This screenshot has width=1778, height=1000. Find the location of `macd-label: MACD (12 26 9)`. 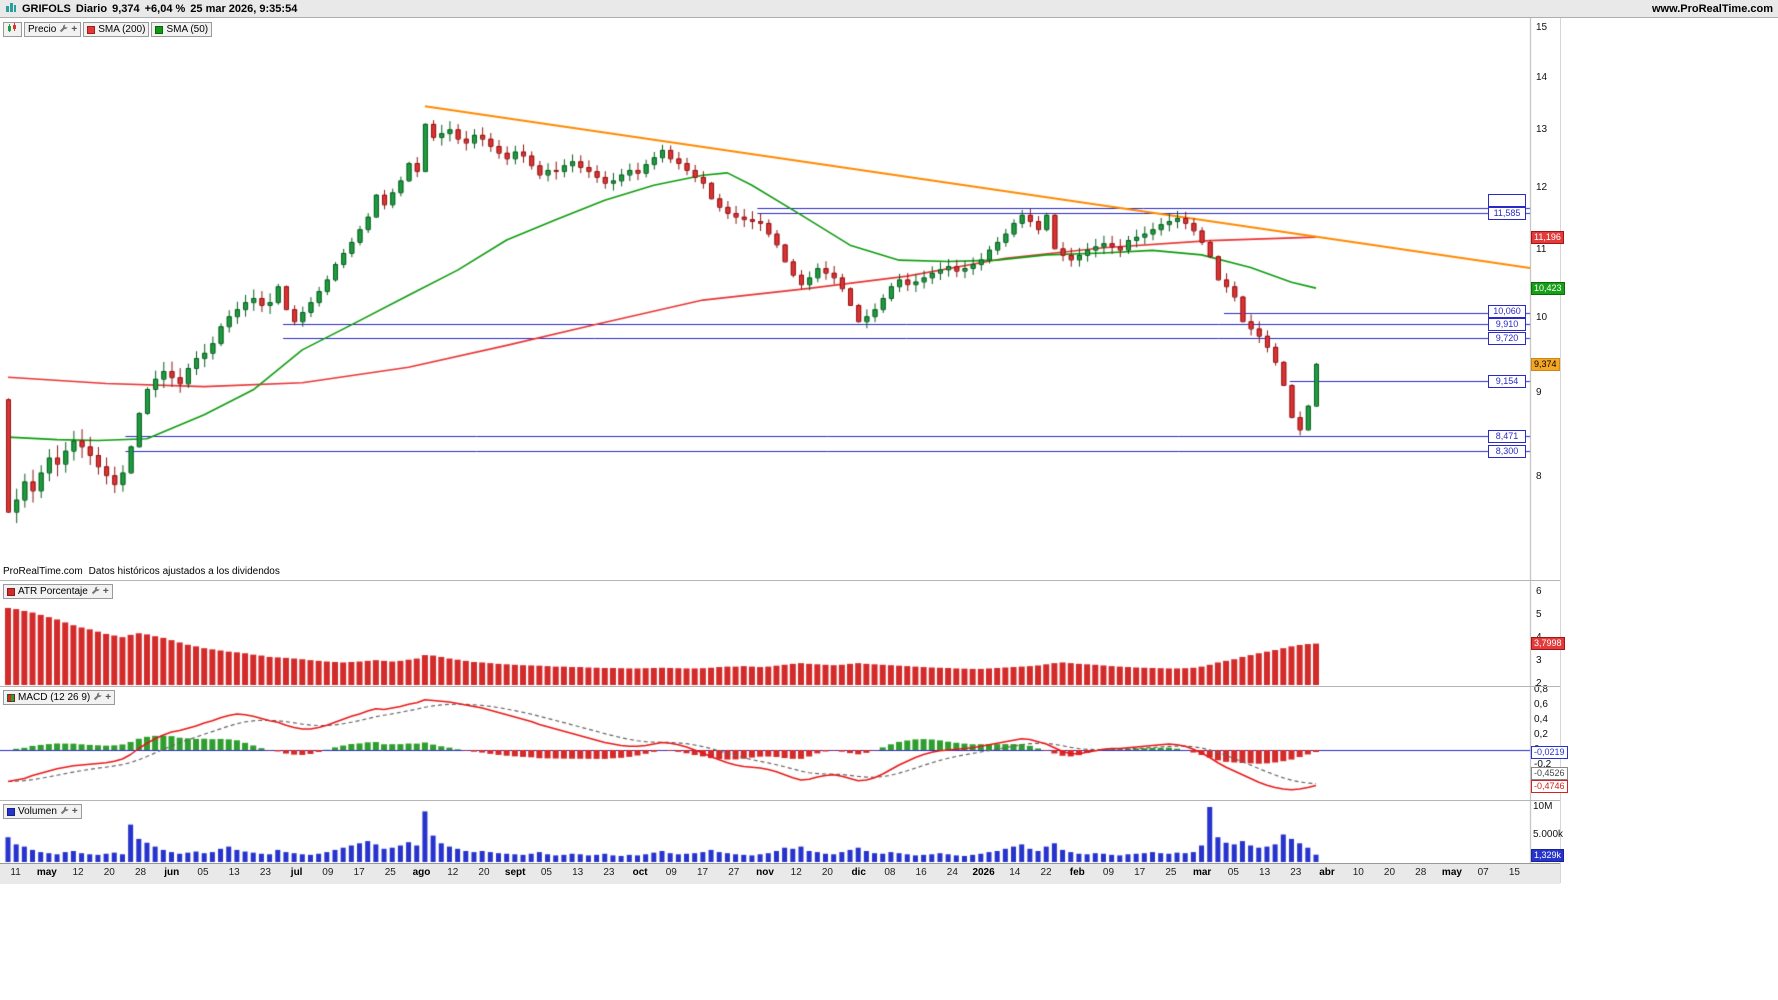

macd-label: MACD (12 26 9) is located at coordinates (54, 697).